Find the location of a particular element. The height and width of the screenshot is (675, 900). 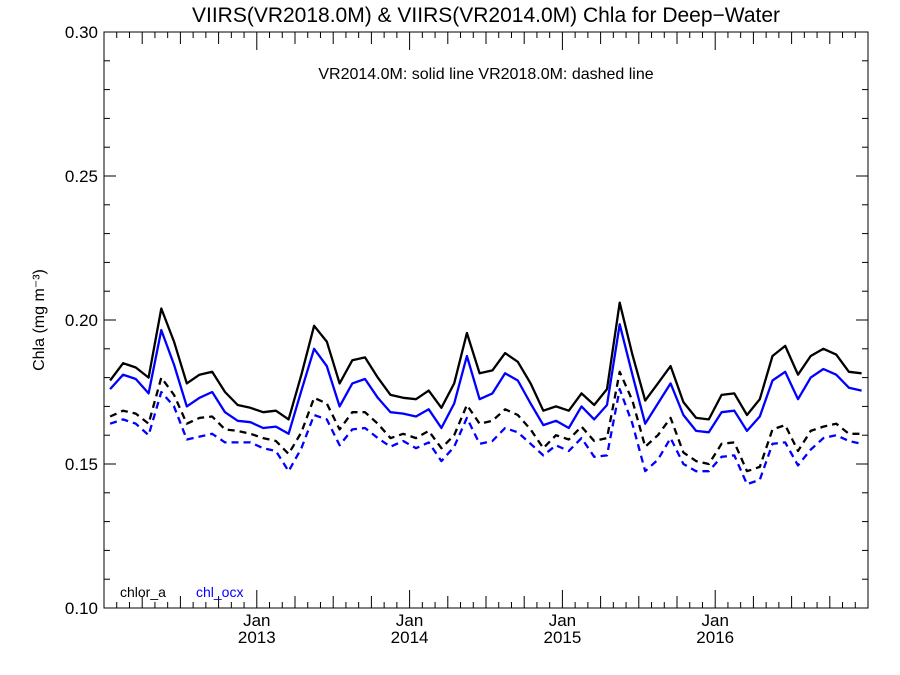

x-tick-year-label: 2013 is located at coordinates (257, 637).